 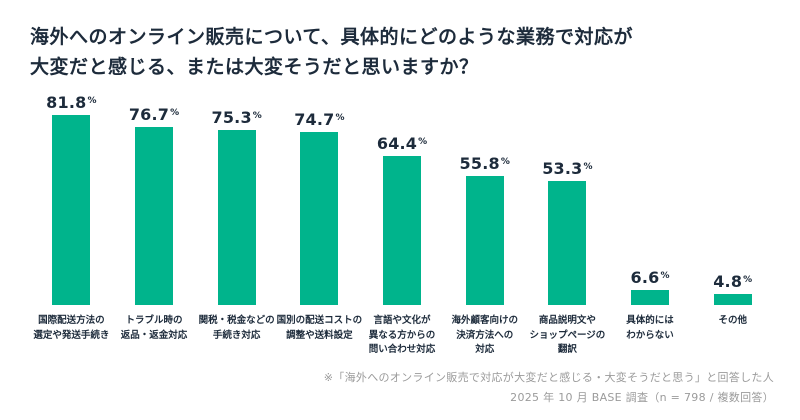 I want to click on bar-value-label: 64.4%, so click(x=402, y=143).